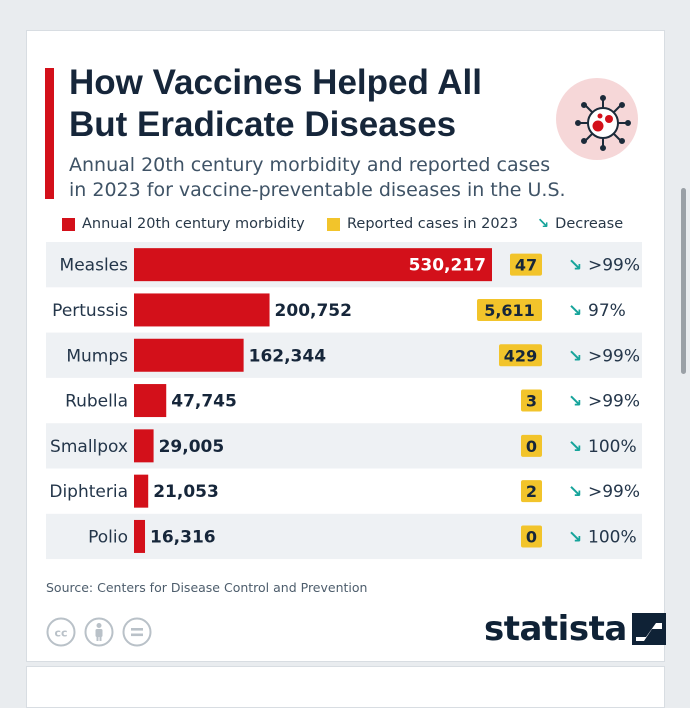 Image resolution: width=690 pixels, height=708 pixels. What do you see at coordinates (186, 492) in the screenshot?
I see `value-label-morbidity: 21,053` at bounding box center [186, 492].